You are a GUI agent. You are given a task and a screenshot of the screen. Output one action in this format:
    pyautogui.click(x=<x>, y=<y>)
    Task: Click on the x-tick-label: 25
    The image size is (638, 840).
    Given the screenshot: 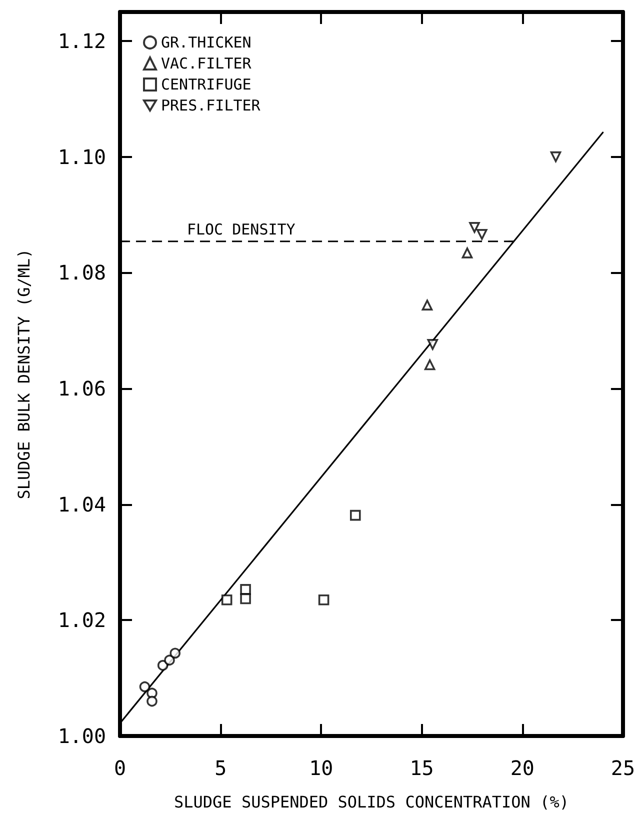 What is the action you would take?
    pyautogui.click(x=623, y=768)
    